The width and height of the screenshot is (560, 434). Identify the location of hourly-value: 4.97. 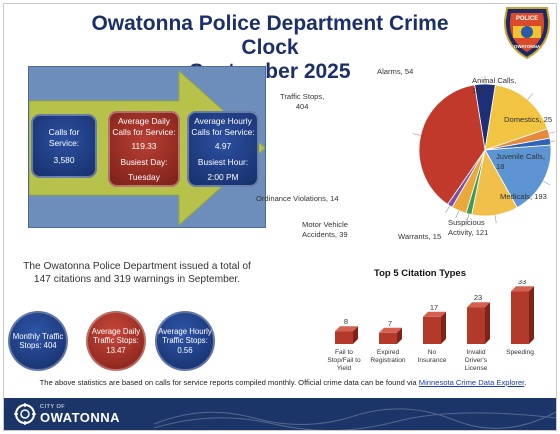
(223, 145).